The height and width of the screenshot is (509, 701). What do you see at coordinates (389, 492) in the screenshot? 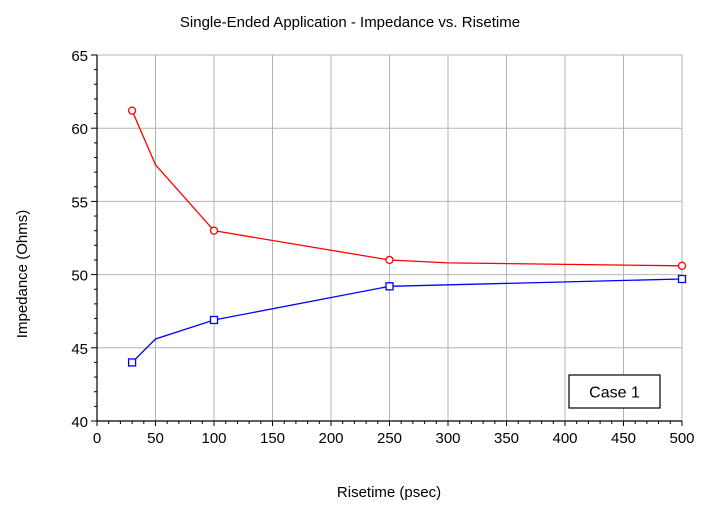
I see `x-axis-label: Risetime (psec)` at bounding box center [389, 492].